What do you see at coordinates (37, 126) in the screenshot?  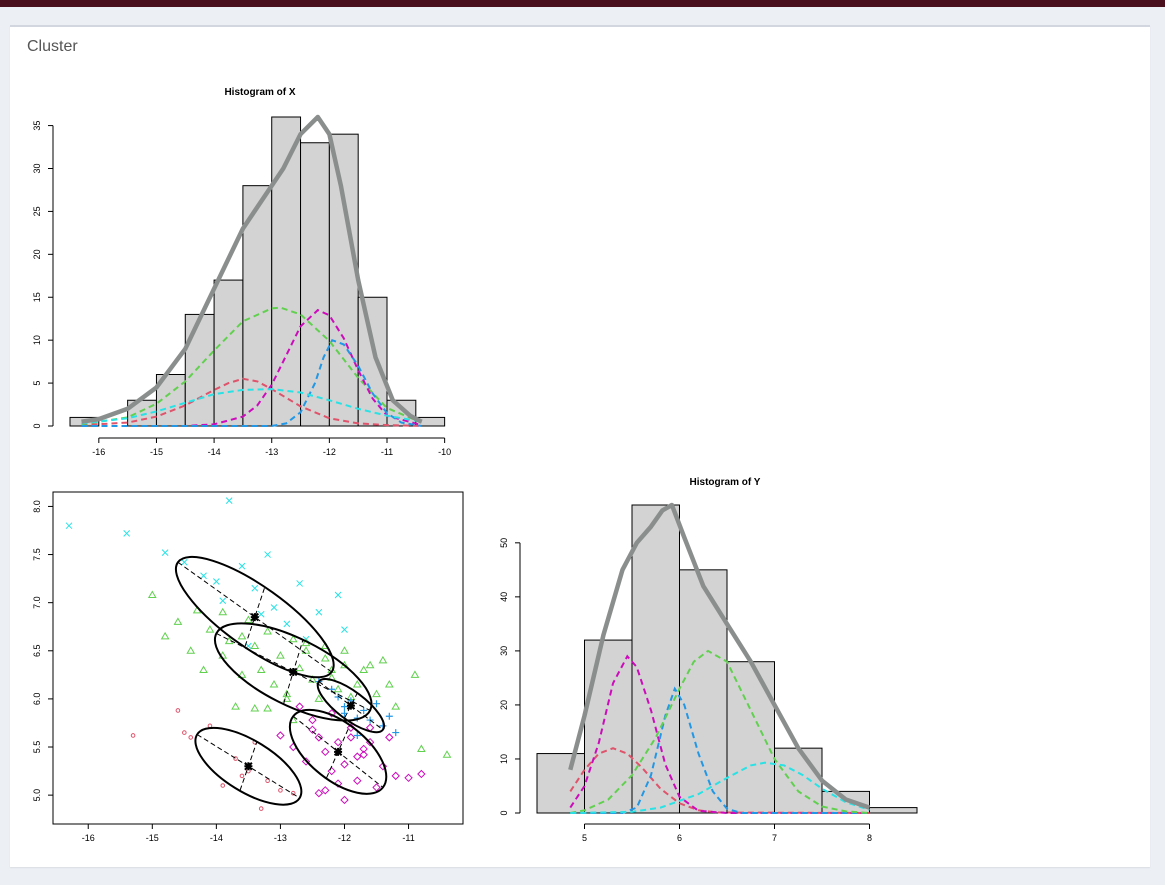 I see `y-tick-label: 35` at bounding box center [37, 126].